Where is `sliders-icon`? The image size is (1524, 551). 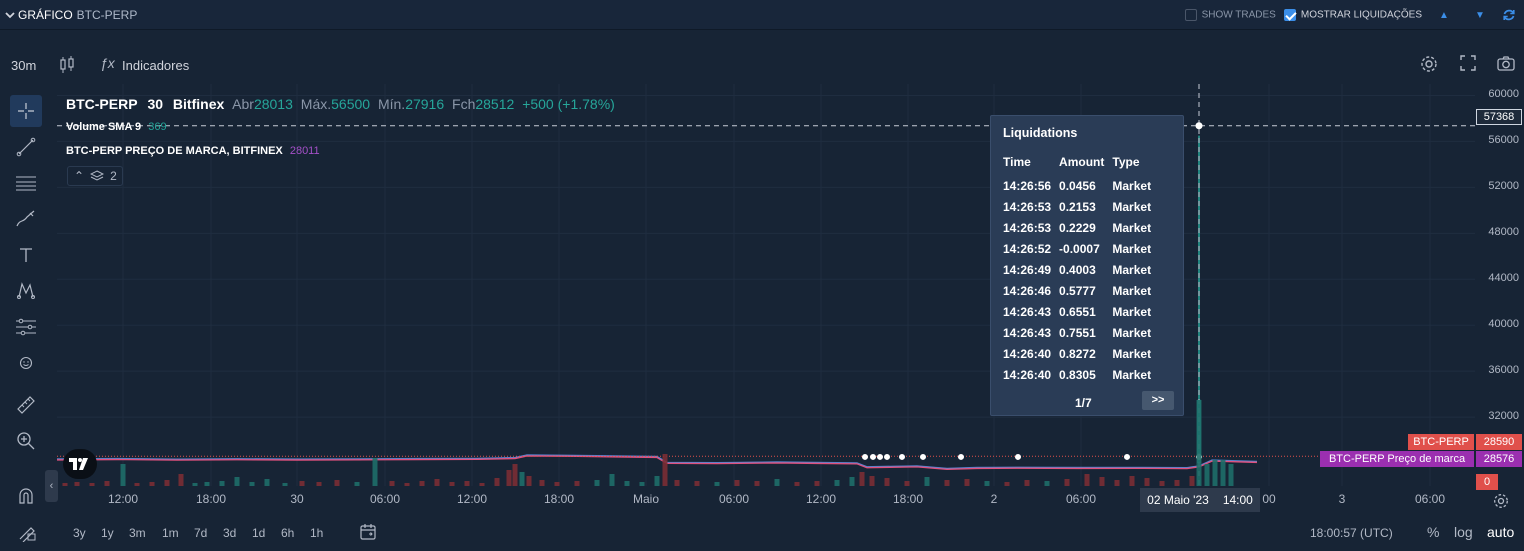
sliders-icon is located at coordinates (26, 327).